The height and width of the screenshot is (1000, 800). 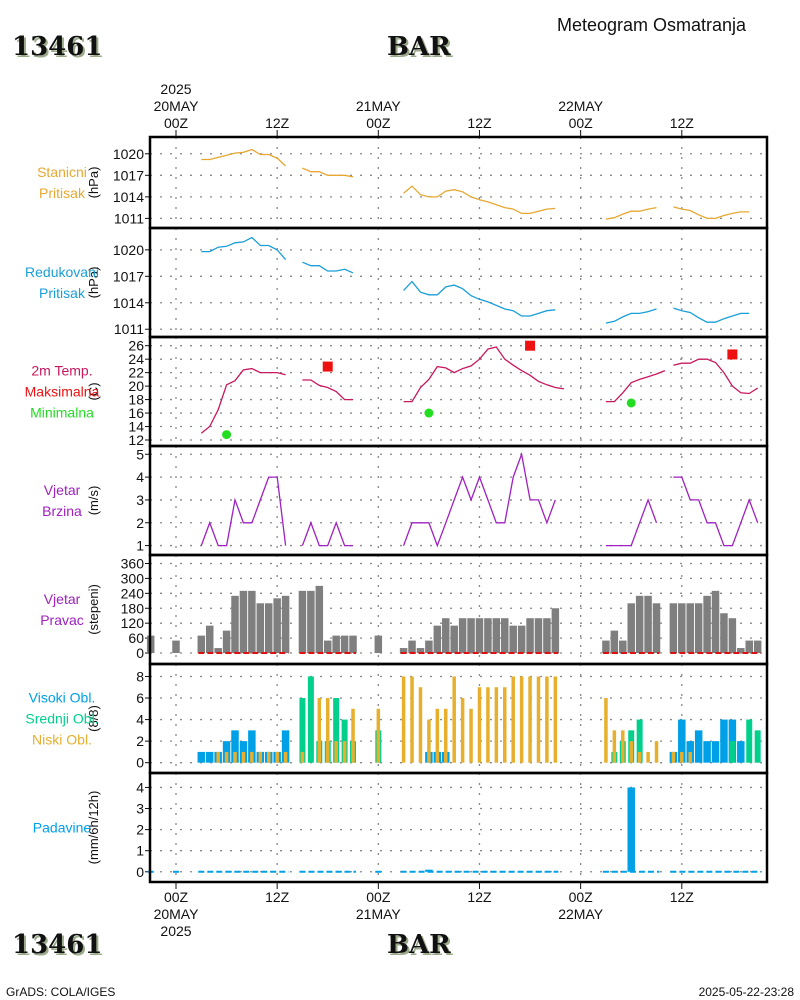 What do you see at coordinates (227, 435) in the screenshot?
I see `min-temp-marker` at bounding box center [227, 435].